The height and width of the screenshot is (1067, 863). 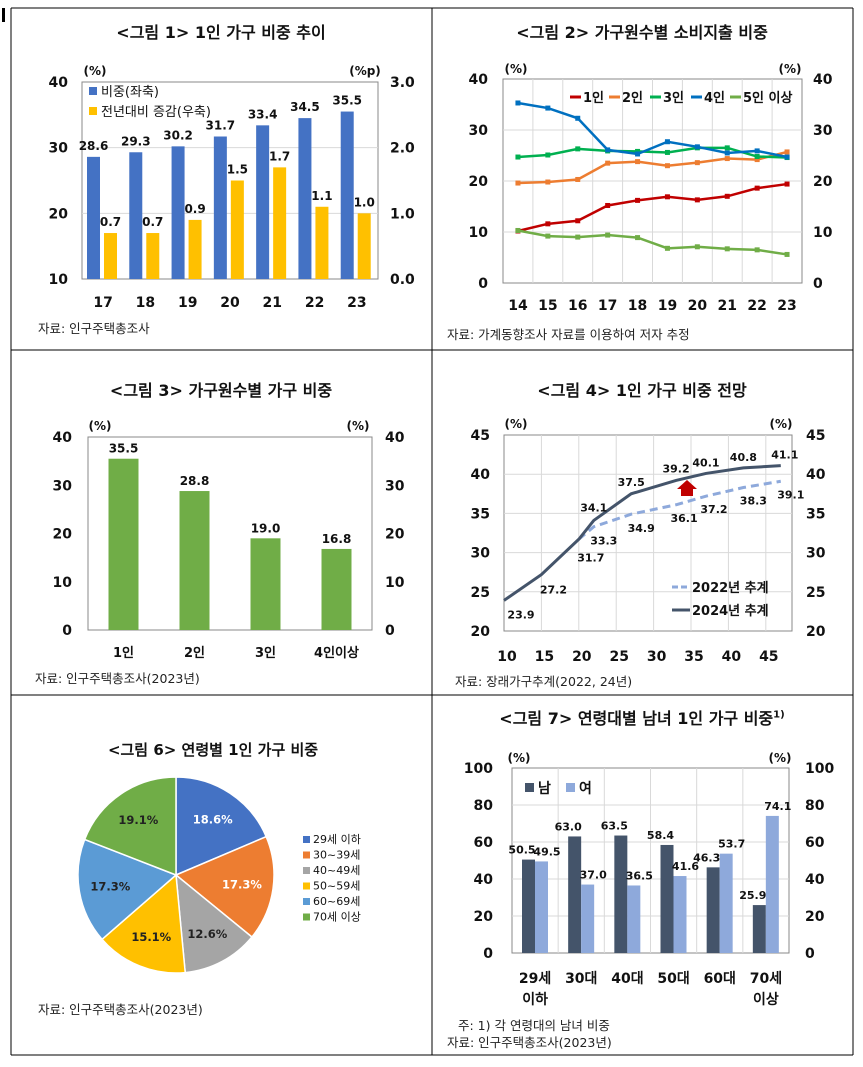 I want to click on chart7-y-tick-label: 80, so click(x=484, y=806).